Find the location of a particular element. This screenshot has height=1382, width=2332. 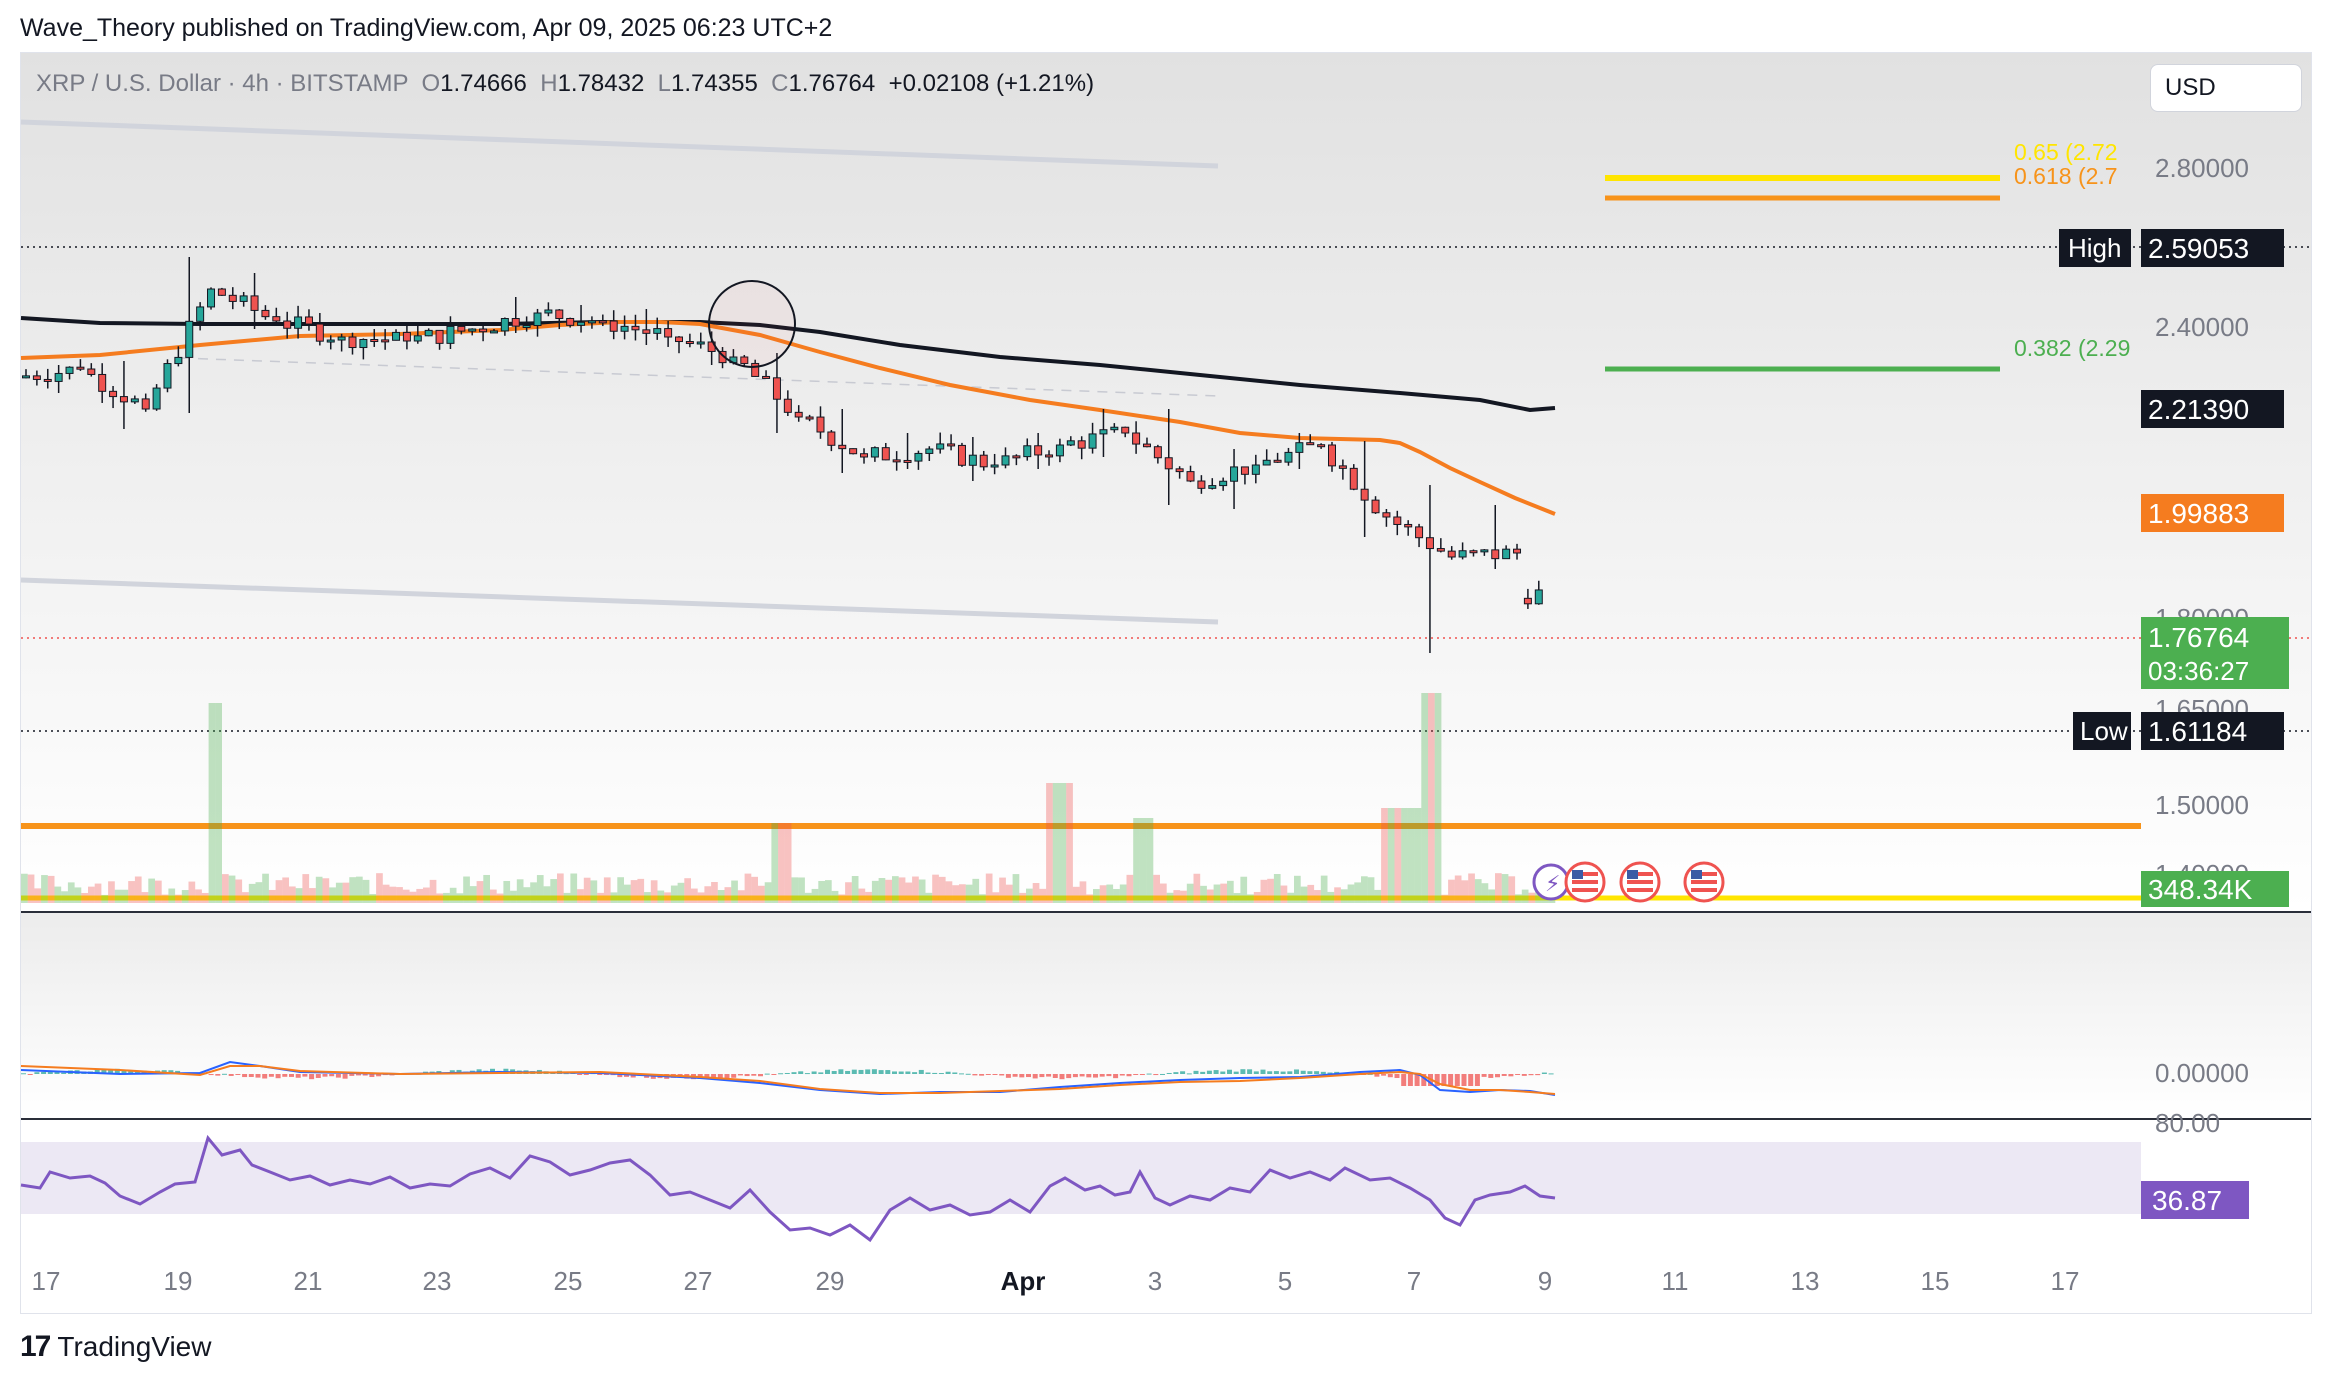

volume-value: 348.34K is located at coordinates (2200, 889).